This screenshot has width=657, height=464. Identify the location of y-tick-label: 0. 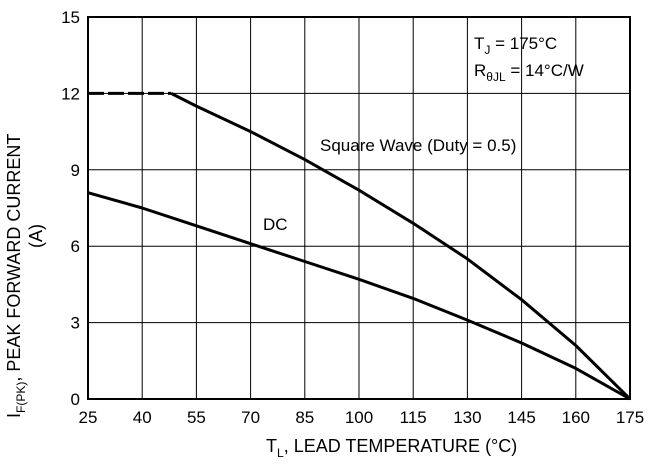
(75, 399).